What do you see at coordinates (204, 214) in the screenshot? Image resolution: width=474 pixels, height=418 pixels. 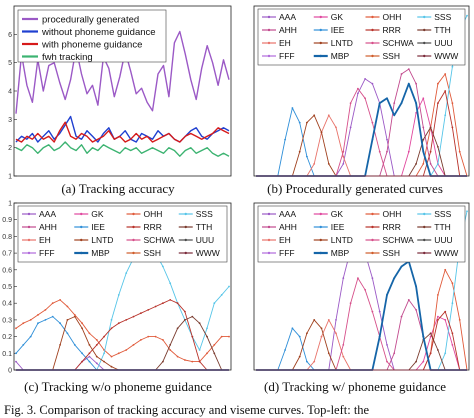 I see `legend-label-sss: SSS` at bounding box center [204, 214].